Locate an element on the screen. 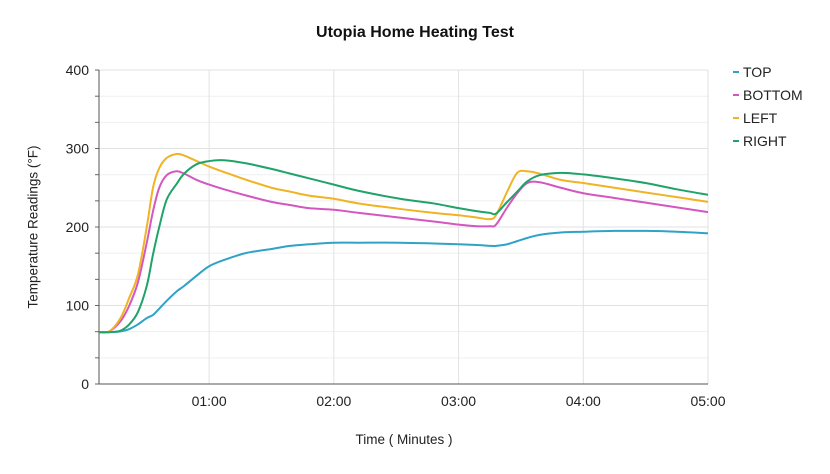 The image size is (830, 474). x-tick-label: 01:00 is located at coordinates (209, 401).